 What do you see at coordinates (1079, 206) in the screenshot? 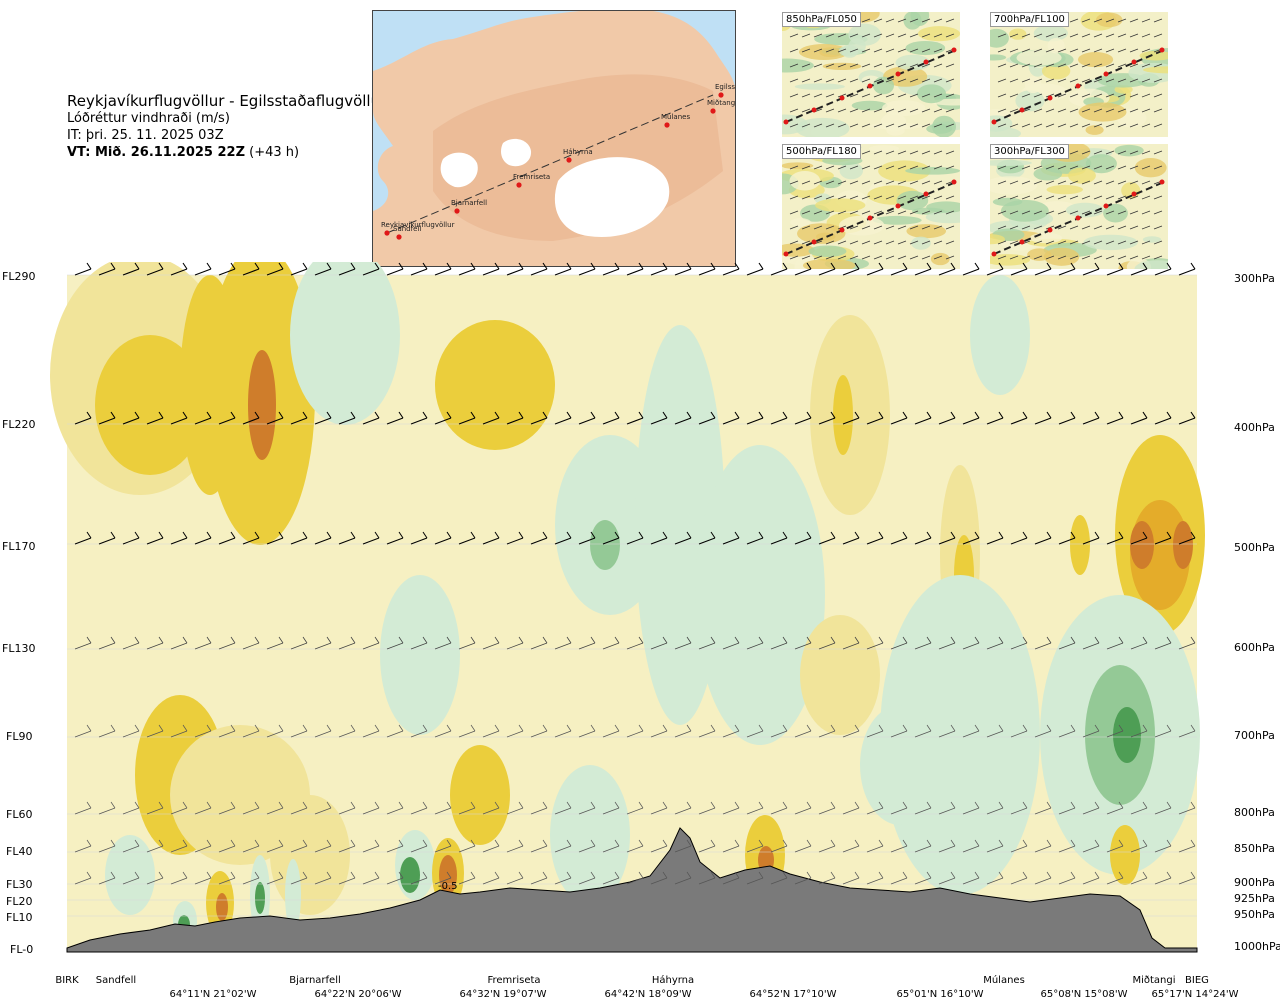
I see `minimap-300: 300hPa/FL300` at bounding box center [1079, 206].